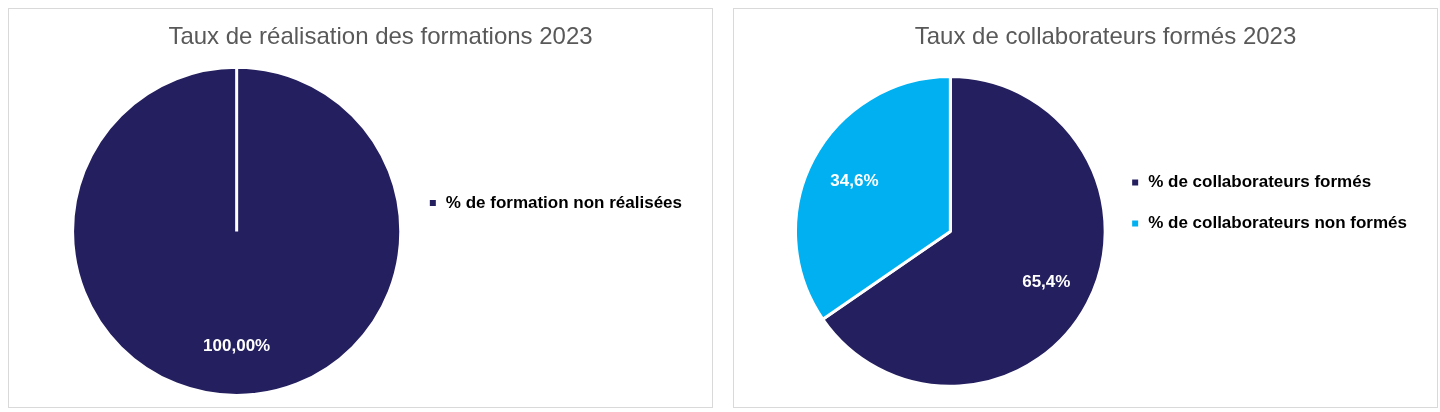 Image resolution: width=1440 pixels, height=412 pixels. What do you see at coordinates (1105, 36) in the screenshot?
I see `chart-title: Taux de collaborateurs formés 2023` at bounding box center [1105, 36].